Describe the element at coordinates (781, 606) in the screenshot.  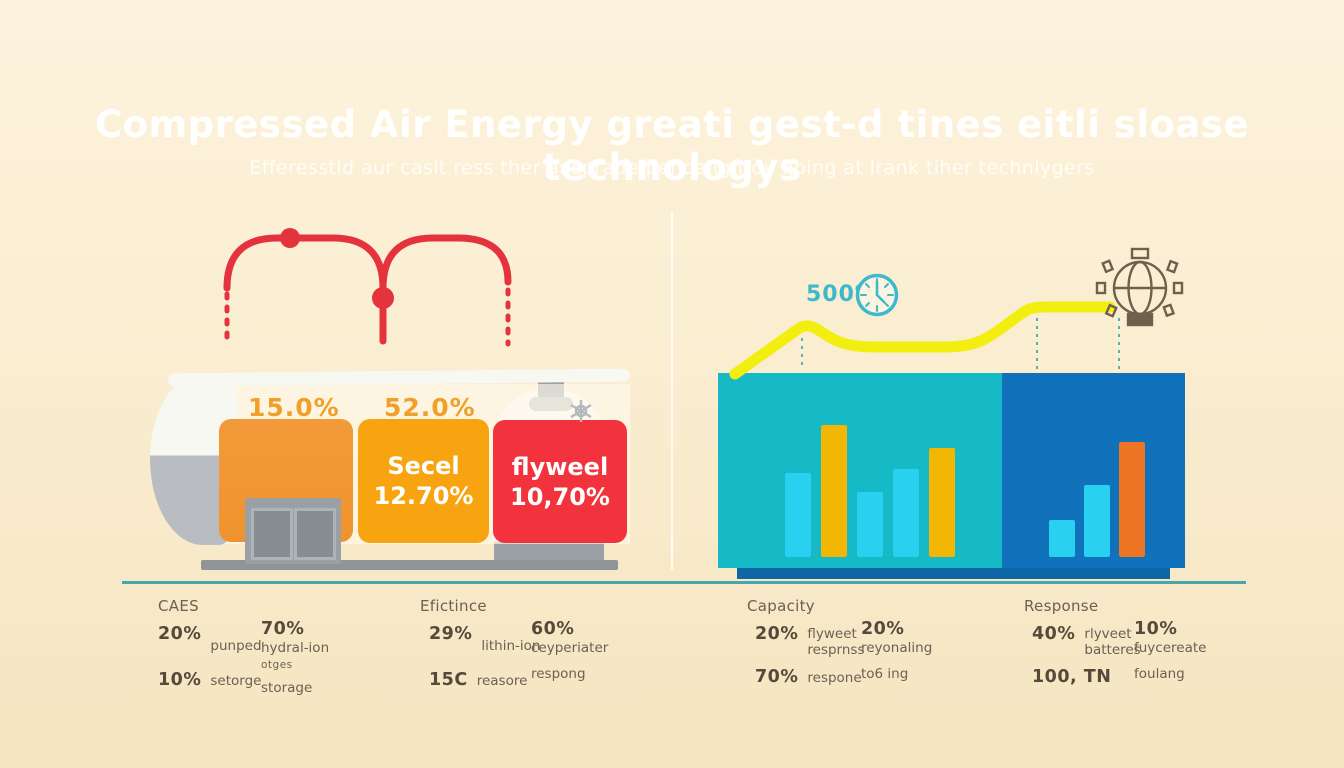
I see `stat-header: Capacity` at that location.